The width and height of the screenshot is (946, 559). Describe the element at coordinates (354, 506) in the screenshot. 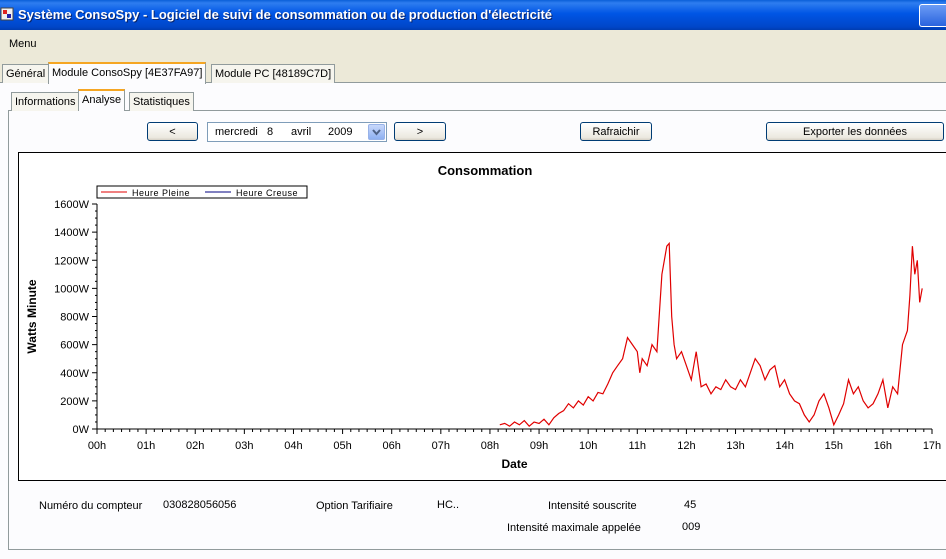

I see `tariff-option-label: Option Tarifiaire` at that location.